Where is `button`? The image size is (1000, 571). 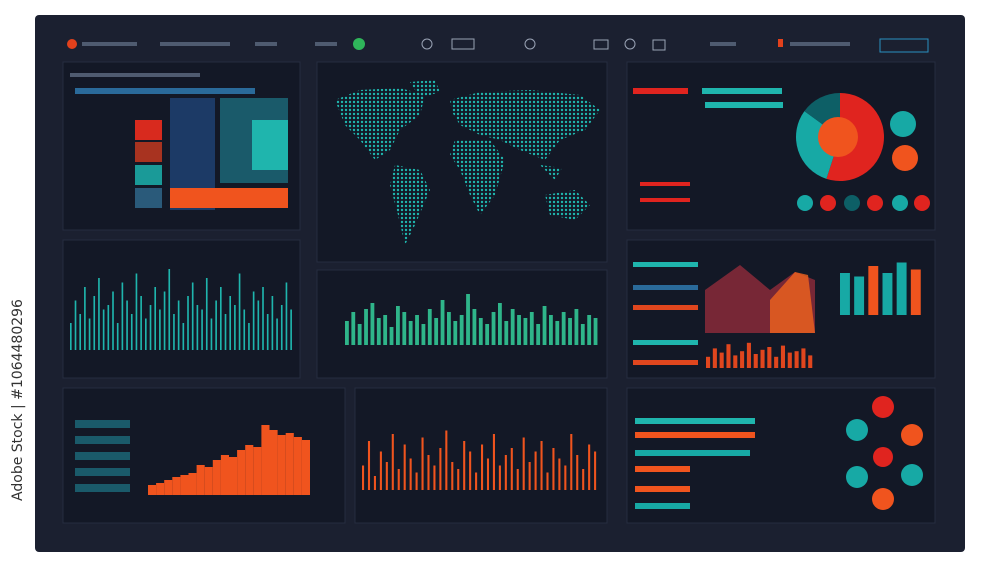 button is located at coordinates (904, 45).